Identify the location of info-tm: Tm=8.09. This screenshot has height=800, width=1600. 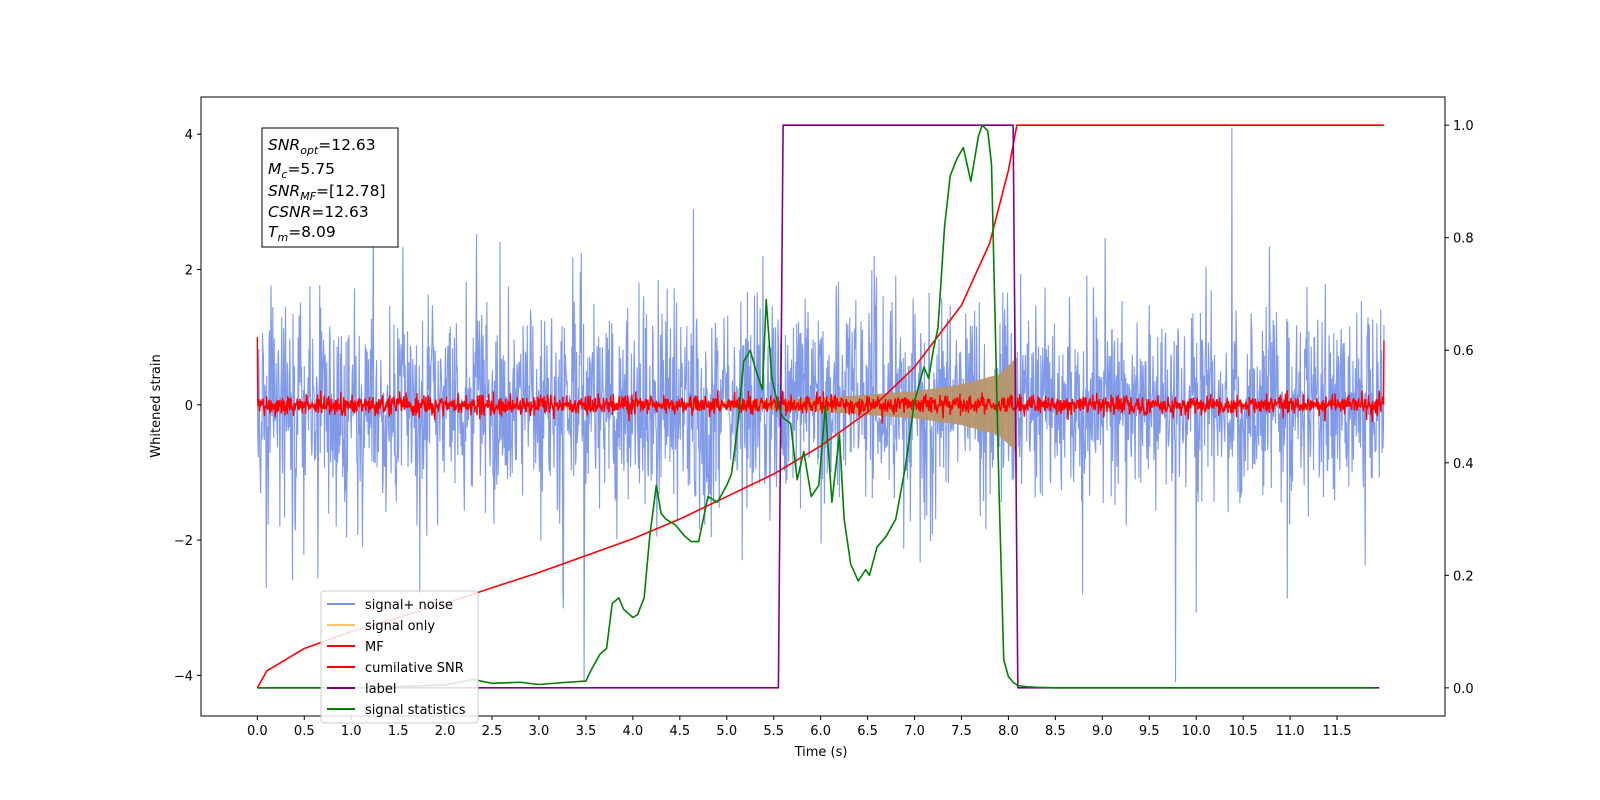
(302, 233).